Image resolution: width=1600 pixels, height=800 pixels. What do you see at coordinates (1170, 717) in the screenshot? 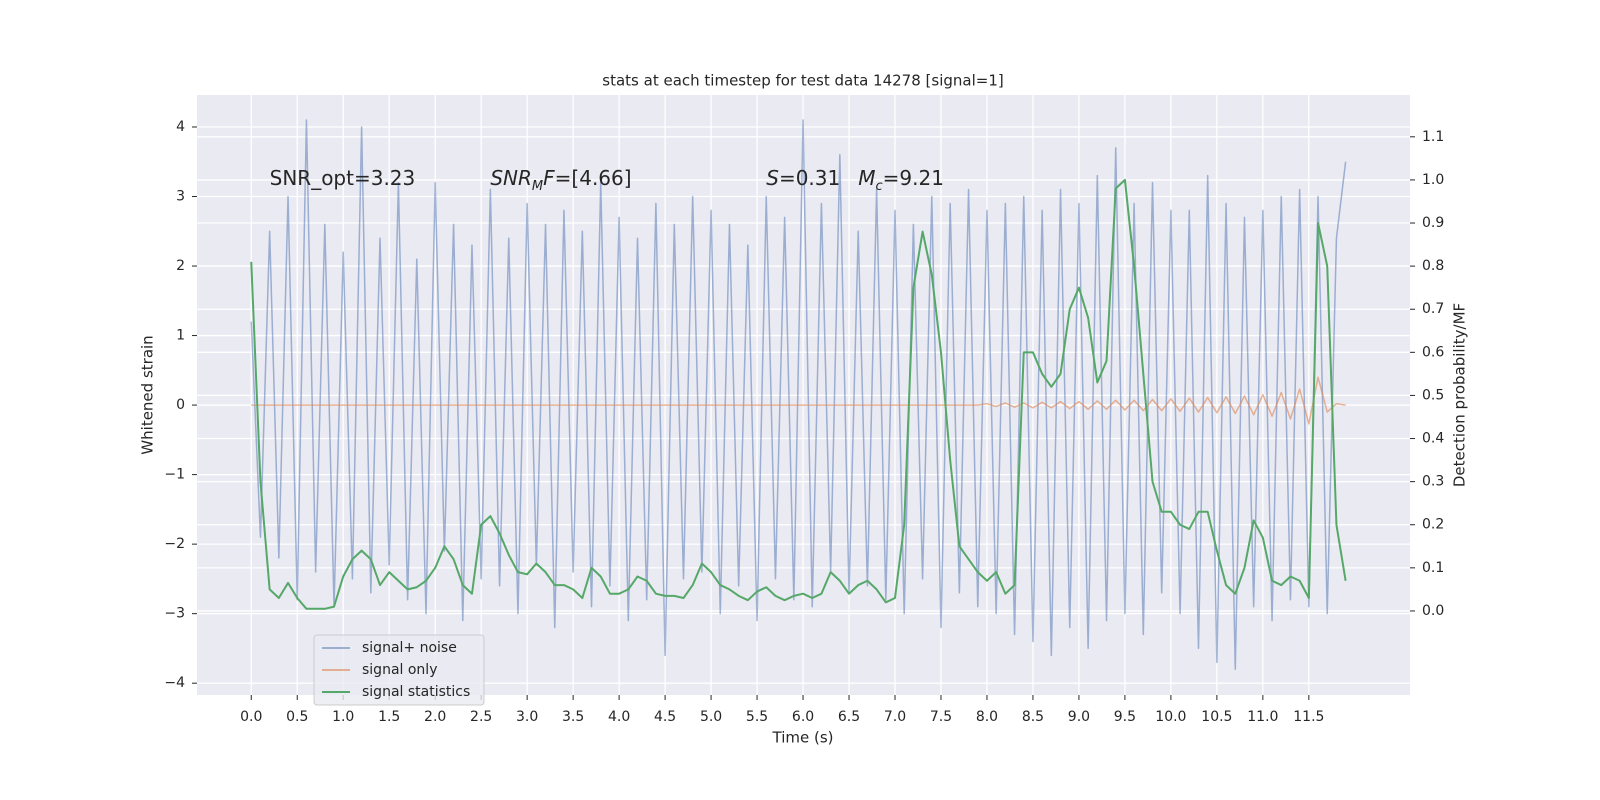
I see `x-tick-label: 10.0` at bounding box center [1170, 717].